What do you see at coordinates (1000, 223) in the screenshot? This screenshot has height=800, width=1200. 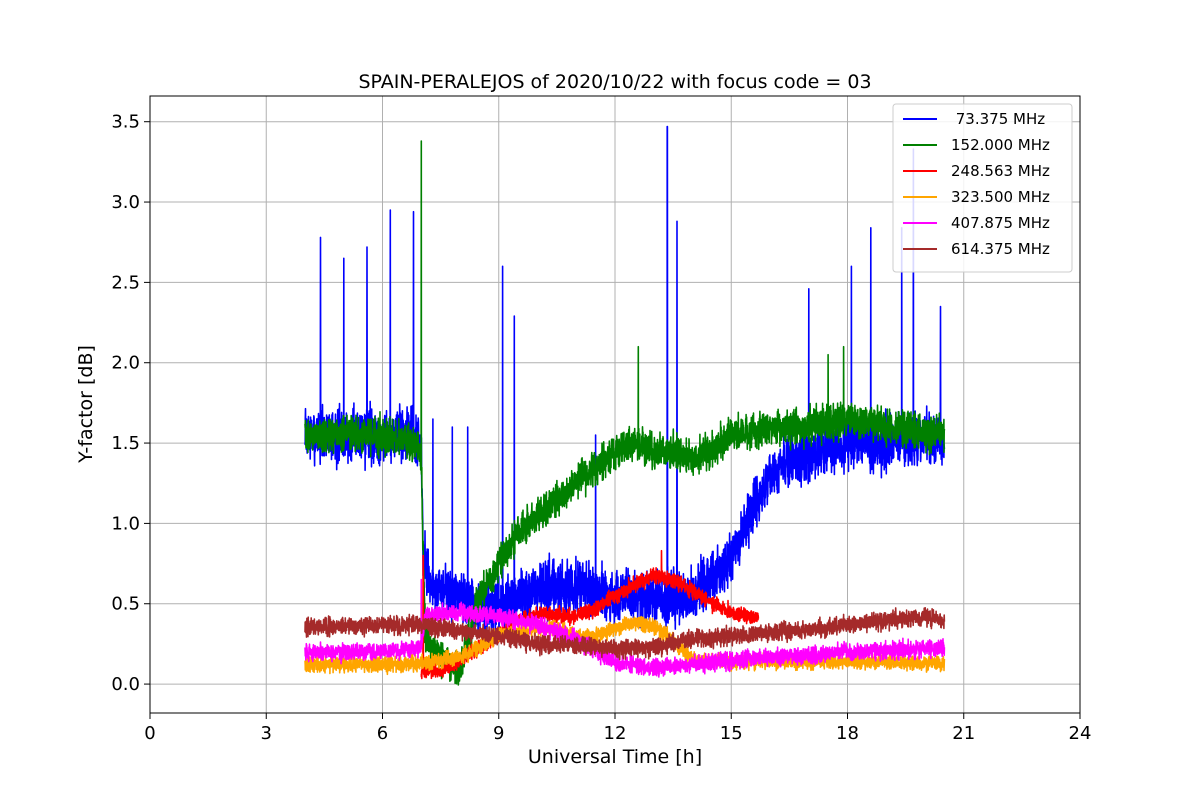 I see `legend-label: 407.875 MHz` at bounding box center [1000, 223].